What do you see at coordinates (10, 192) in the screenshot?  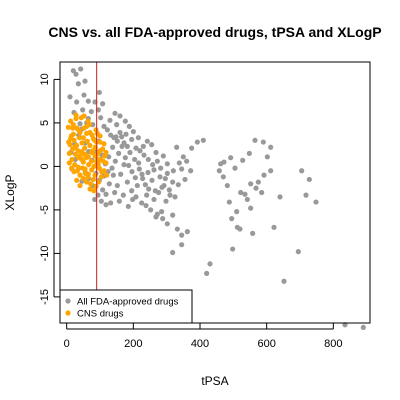 I see `y-axis-label: XLogP` at bounding box center [10, 192].